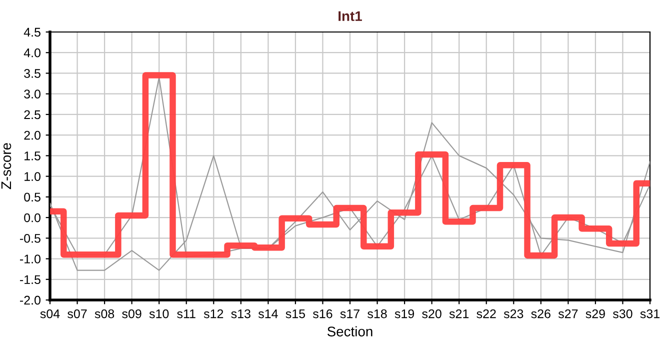 This screenshot has width=660, height=360. I want to click on x-tick-label: s30, so click(622, 313).